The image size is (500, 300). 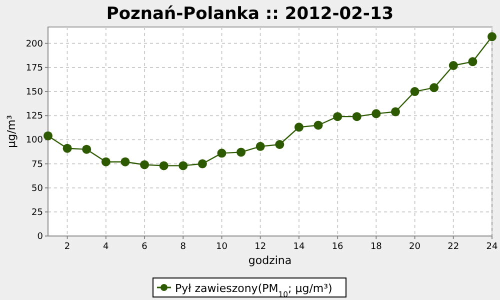 I want to click on x-tick-label: 14, so click(x=299, y=247).